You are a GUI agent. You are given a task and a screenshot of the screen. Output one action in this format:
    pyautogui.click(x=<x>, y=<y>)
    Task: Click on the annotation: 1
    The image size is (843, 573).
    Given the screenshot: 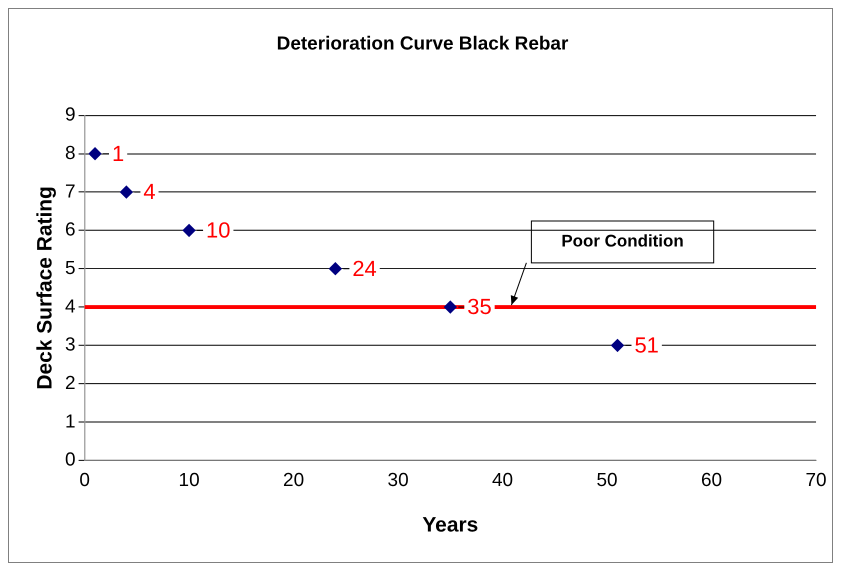 What is the action you would take?
    pyautogui.click(x=118, y=153)
    